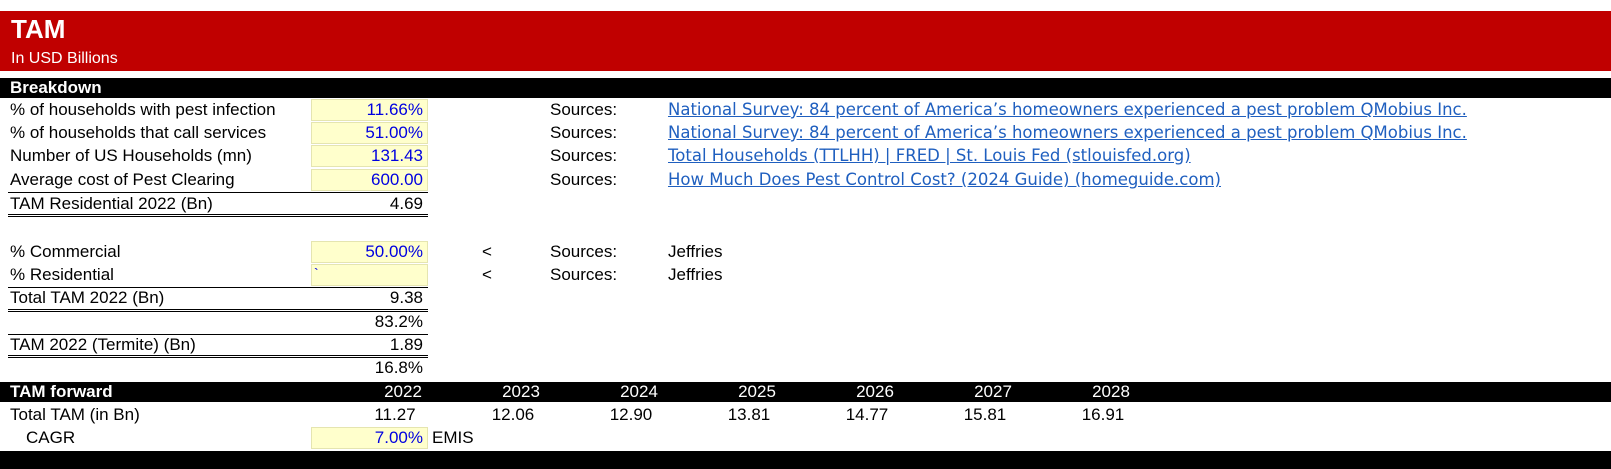 This screenshot has height=469, width=1611. Describe the element at coordinates (316, 273) in the screenshot. I see `residential-value: `` at that location.